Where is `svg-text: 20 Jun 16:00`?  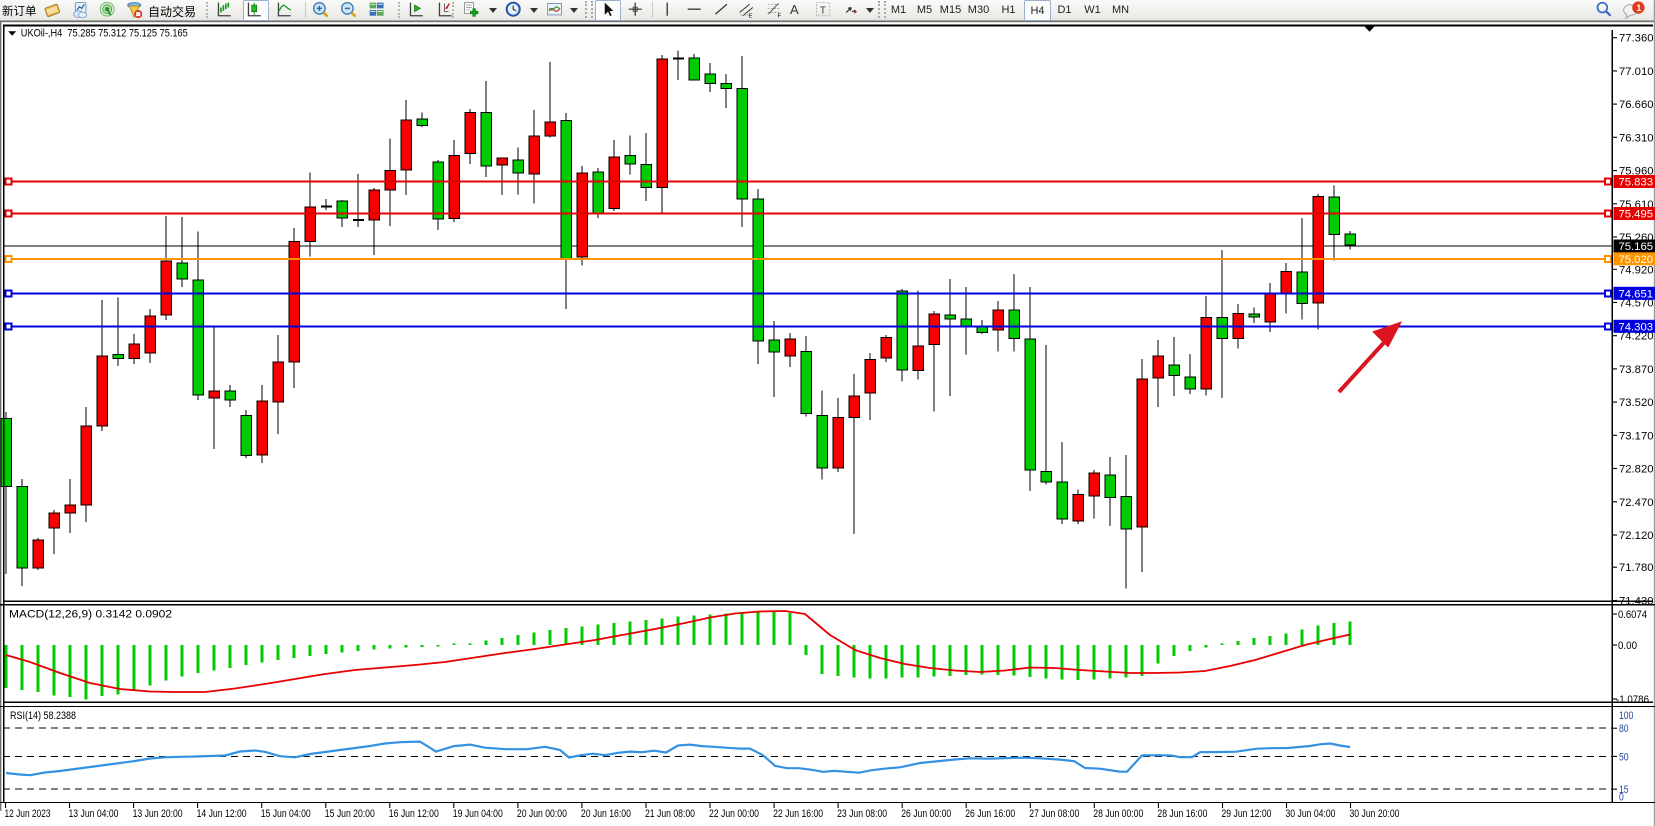 svg-text: 20 Jun 16:00 is located at coordinates (606, 814).